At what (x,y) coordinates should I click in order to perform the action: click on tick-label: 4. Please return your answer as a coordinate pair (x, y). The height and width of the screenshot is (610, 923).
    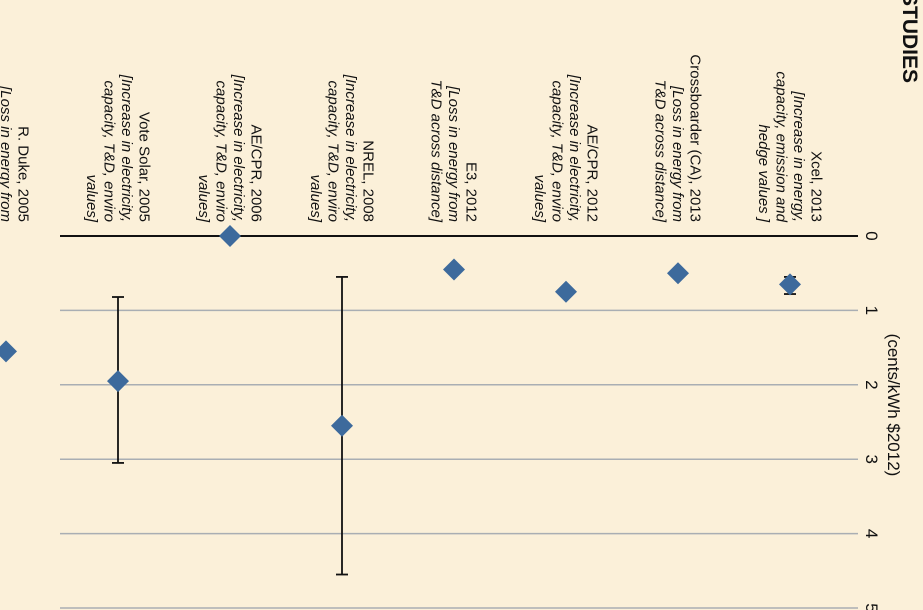
    Looking at the image, I should click on (871, 533).